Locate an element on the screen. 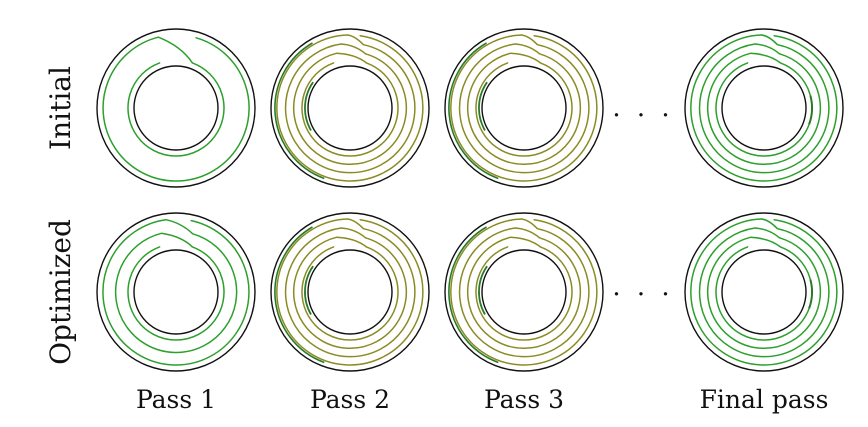 The image size is (868, 427). disk-panel-r1-c4 is located at coordinates (764, 292).